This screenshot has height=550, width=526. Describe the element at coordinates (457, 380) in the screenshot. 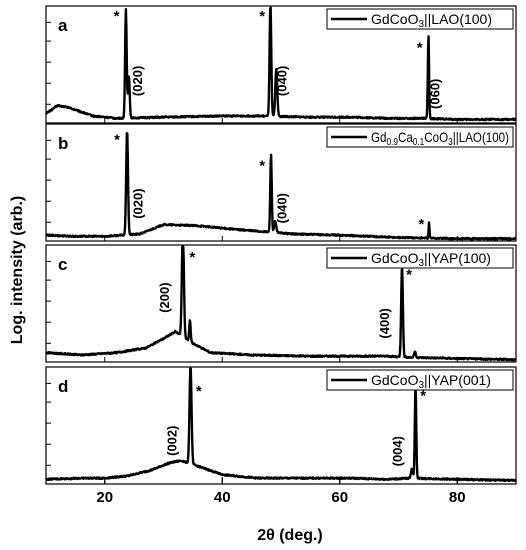

I see `legend-text-part: ||YAP(001)` at that location.